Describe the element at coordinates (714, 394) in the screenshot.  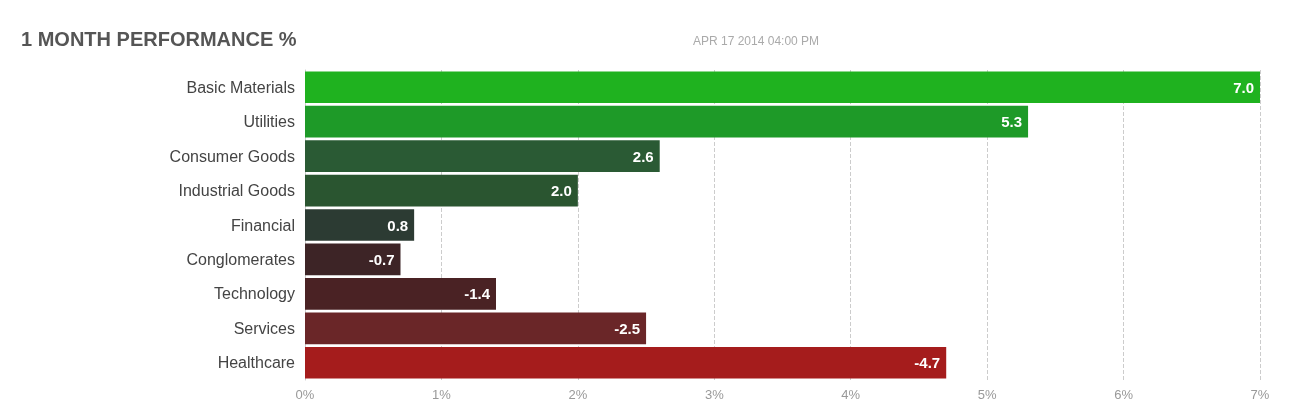
I see `x-tick-label: 3%` at that location.